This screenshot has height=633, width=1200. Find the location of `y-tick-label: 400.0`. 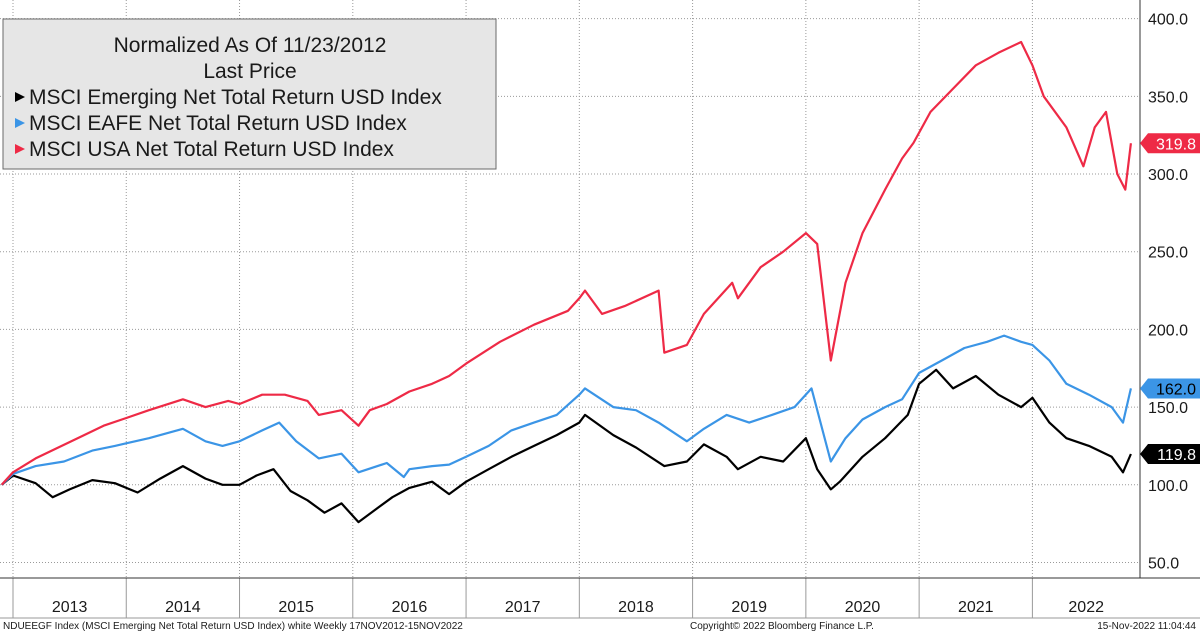

y-tick-label: 400.0 is located at coordinates (1168, 20).